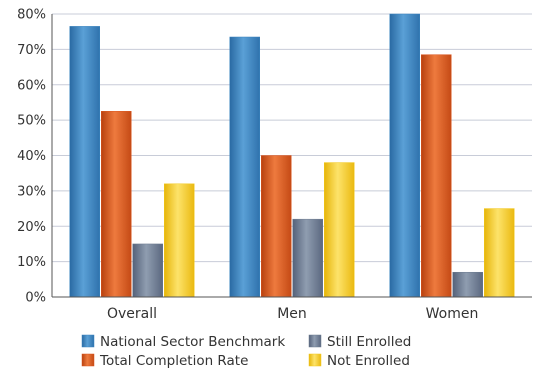 The height and width of the screenshot is (379, 540). Describe the element at coordinates (35, 298) in the screenshot. I see `y-tick-label: 0%` at that location.